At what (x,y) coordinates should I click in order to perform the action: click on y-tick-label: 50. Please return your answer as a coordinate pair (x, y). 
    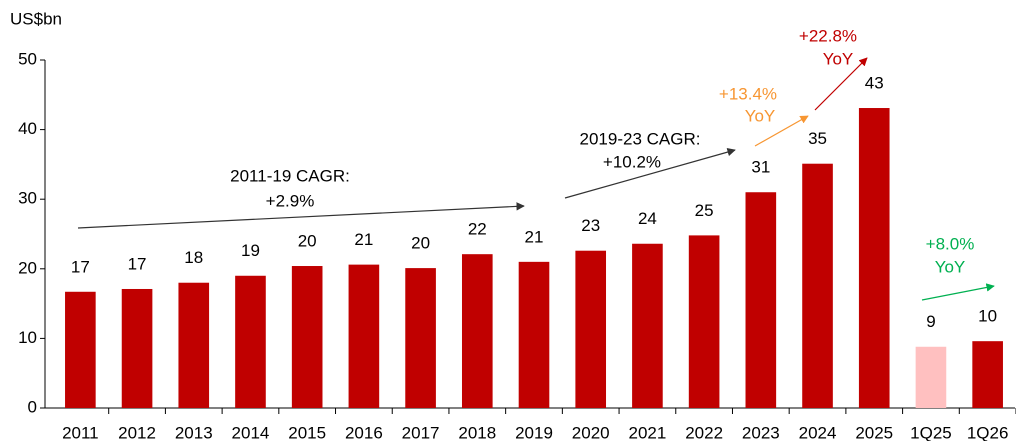
    Looking at the image, I should click on (27, 58).